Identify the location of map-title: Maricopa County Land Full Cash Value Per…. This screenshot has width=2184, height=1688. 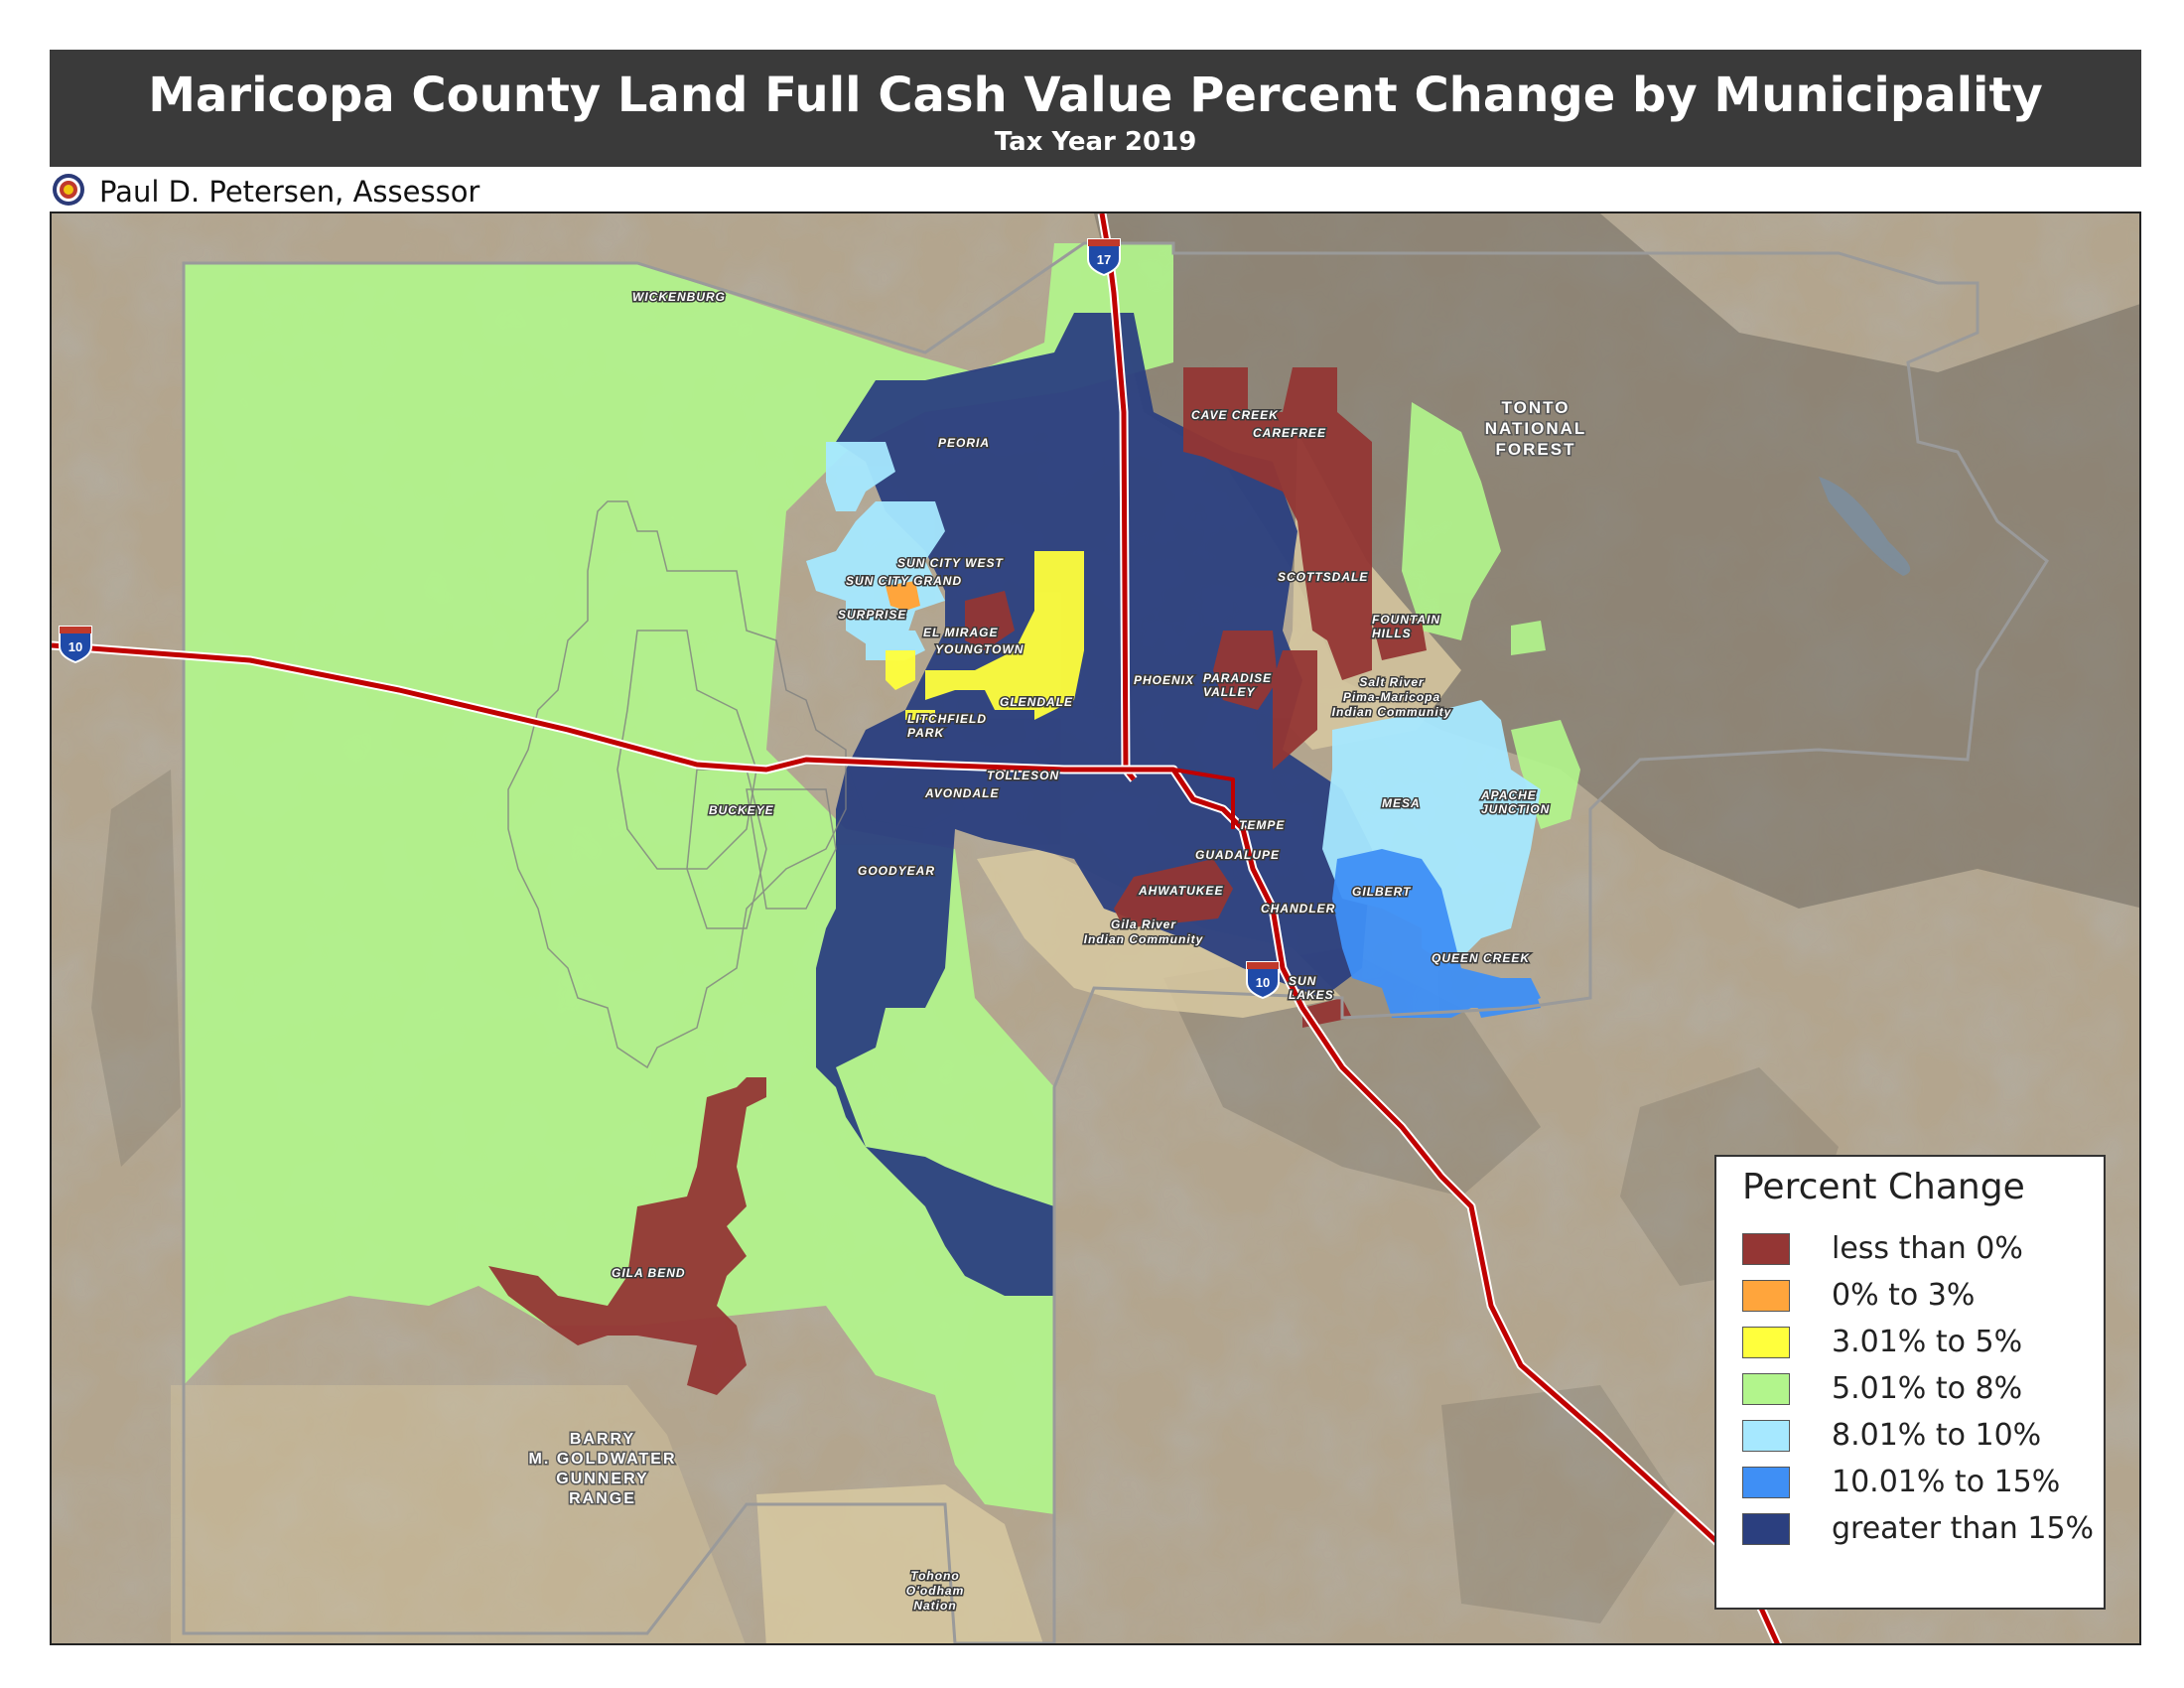
(1095, 95).